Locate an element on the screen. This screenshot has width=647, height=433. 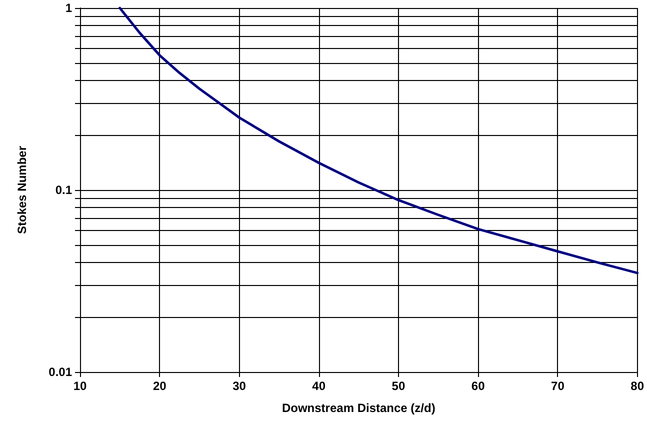
x-tick-label: 20 is located at coordinates (159, 386).